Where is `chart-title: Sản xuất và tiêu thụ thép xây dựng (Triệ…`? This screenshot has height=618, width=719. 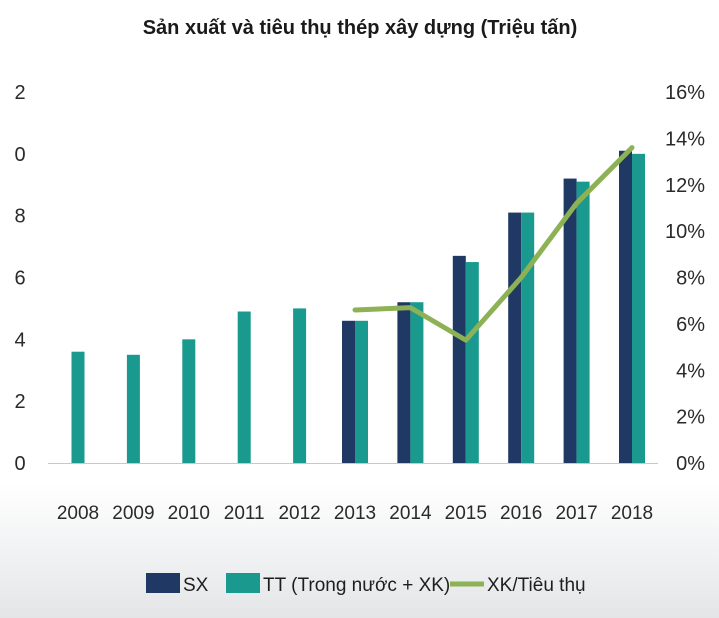
chart-title: Sản xuất và tiêu thụ thép xây dựng (Triệ… is located at coordinates (360, 28).